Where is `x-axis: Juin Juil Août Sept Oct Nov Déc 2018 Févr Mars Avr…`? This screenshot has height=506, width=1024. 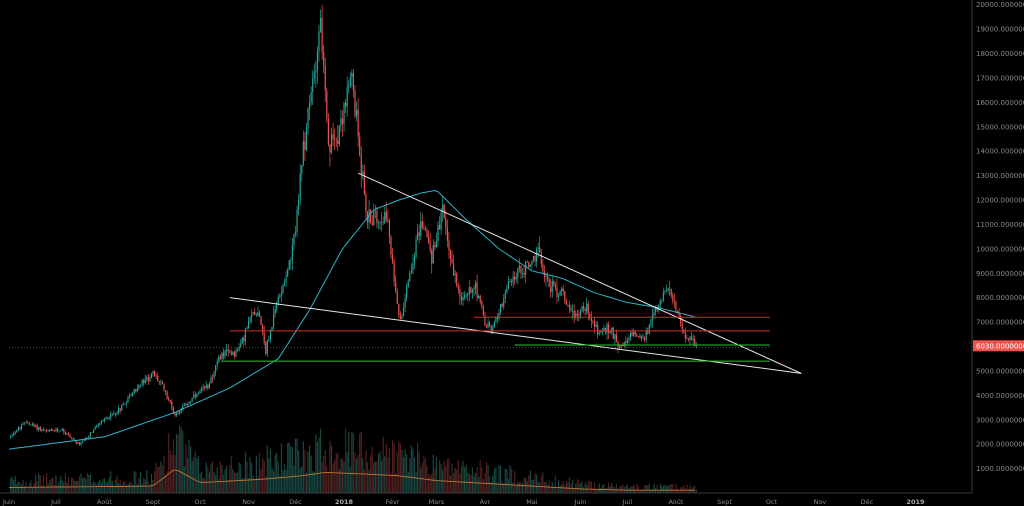 x-axis: Juin Juil Août Sept Oct Nov Déc 2018 Févr Mars Avr… is located at coordinates (463, 502).